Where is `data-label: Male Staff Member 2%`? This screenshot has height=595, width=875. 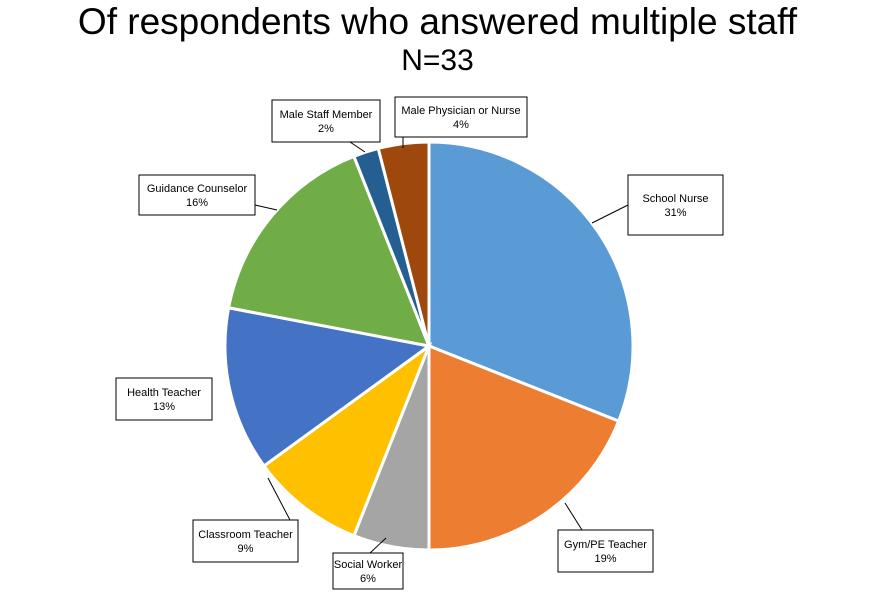 data-label: Male Staff Member 2% is located at coordinates (326, 121).